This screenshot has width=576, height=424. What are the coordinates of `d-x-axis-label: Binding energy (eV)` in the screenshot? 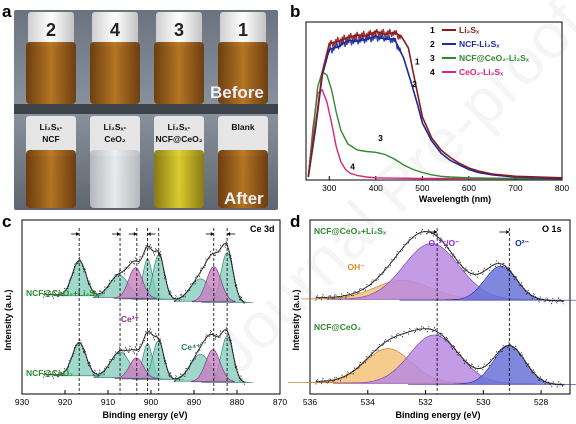 It's located at (437, 415).